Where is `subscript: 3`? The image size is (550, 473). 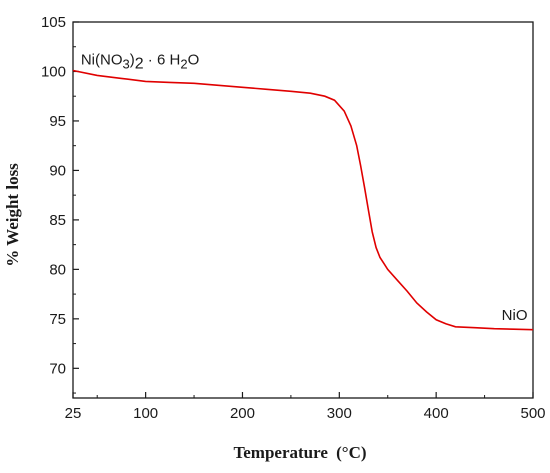
subscript: 3 is located at coordinates (126, 64).